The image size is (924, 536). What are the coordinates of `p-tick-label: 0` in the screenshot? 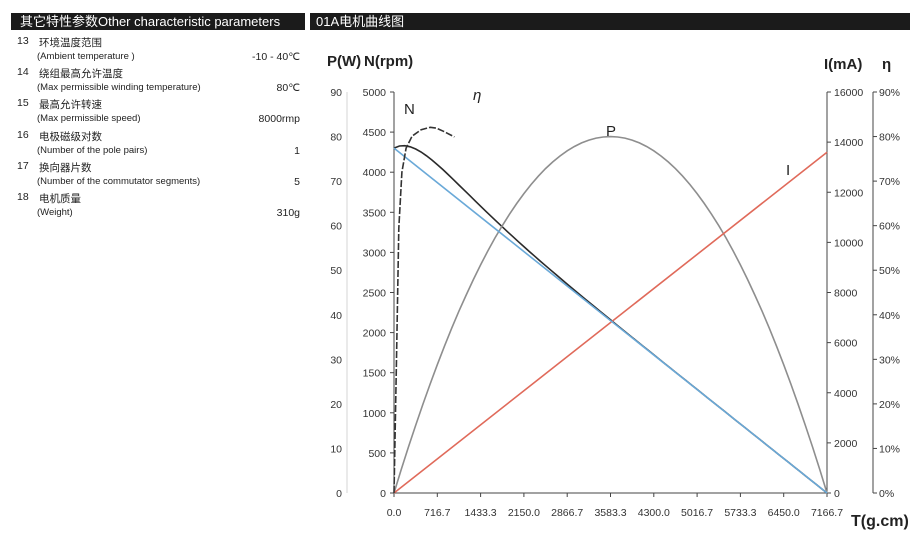 It's located at (339, 494).